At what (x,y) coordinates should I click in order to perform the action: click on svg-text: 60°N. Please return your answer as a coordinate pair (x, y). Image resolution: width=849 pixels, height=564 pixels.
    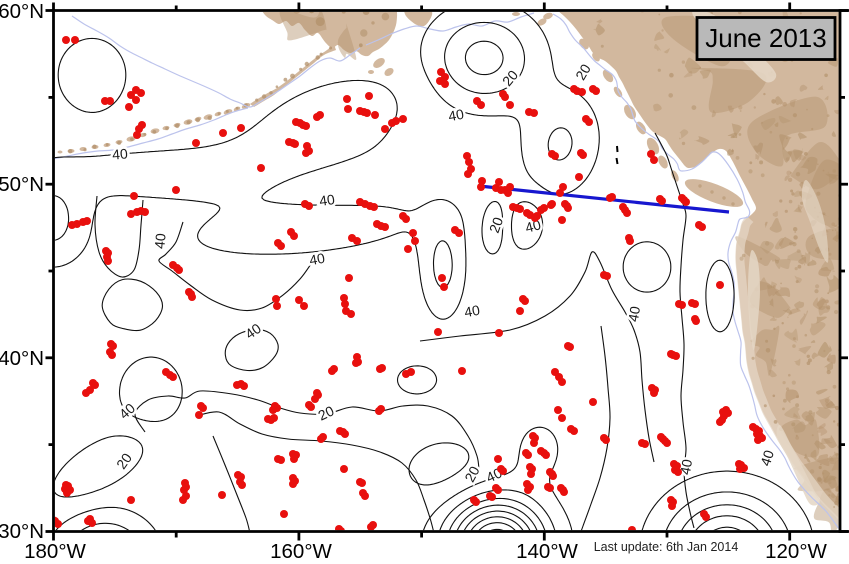
    Looking at the image, I should click on (22, 11).